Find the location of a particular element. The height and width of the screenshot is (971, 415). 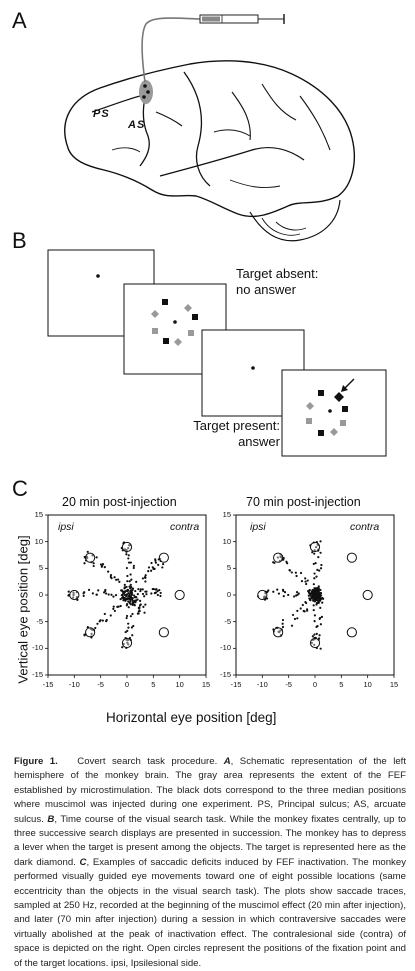

y-tick-label: 15 is located at coordinates (38, 514).